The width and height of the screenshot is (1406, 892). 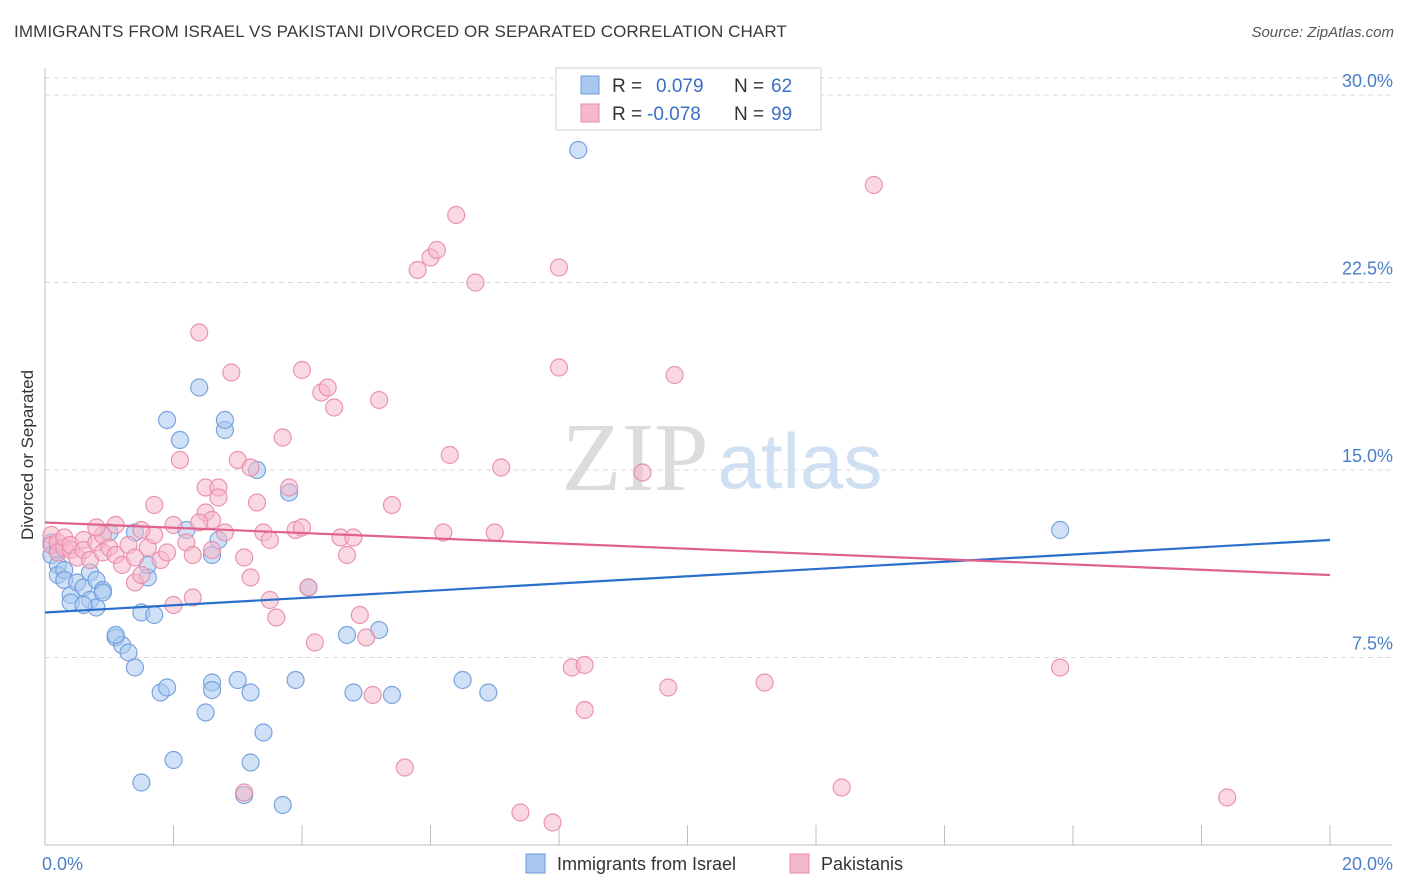 I want to click on source-label: Source: ZipAtlas.com, so click(x=1322, y=32).